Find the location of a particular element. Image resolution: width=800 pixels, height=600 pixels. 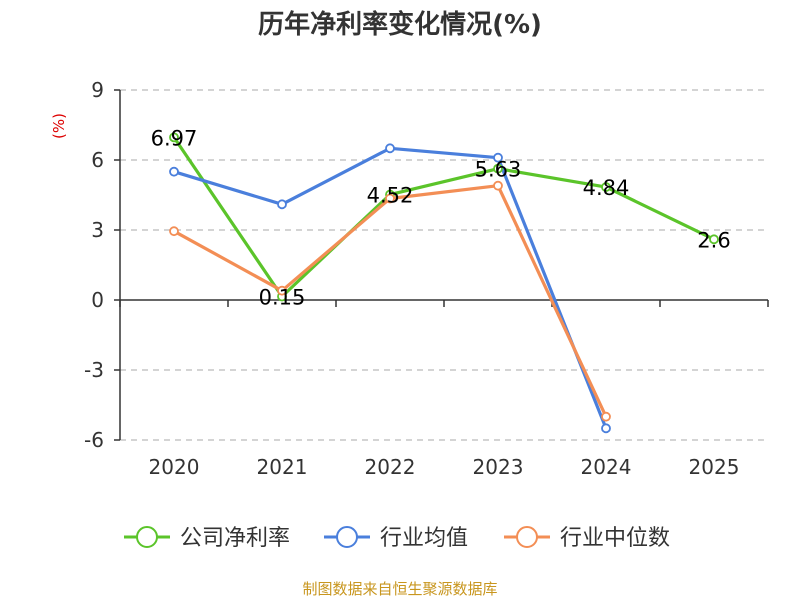

y-tick-label: 0 is located at coordinates (97, 300).